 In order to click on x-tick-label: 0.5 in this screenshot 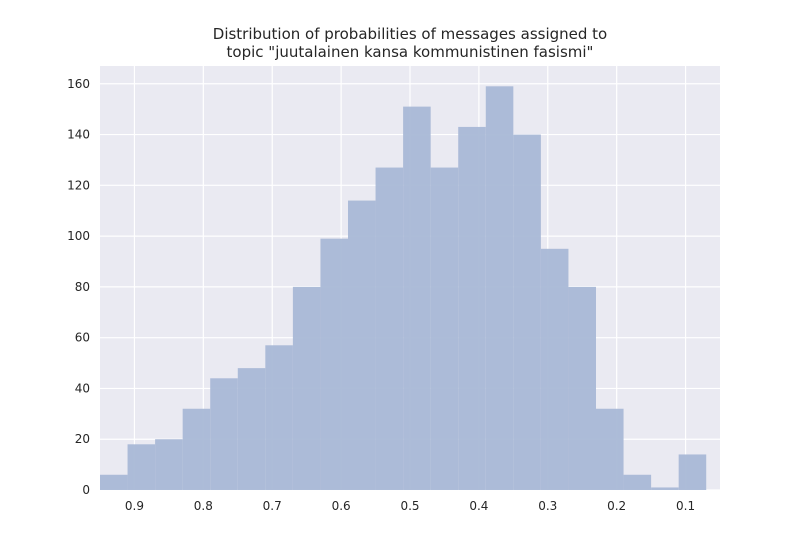, I will do `click(409, 506)`.